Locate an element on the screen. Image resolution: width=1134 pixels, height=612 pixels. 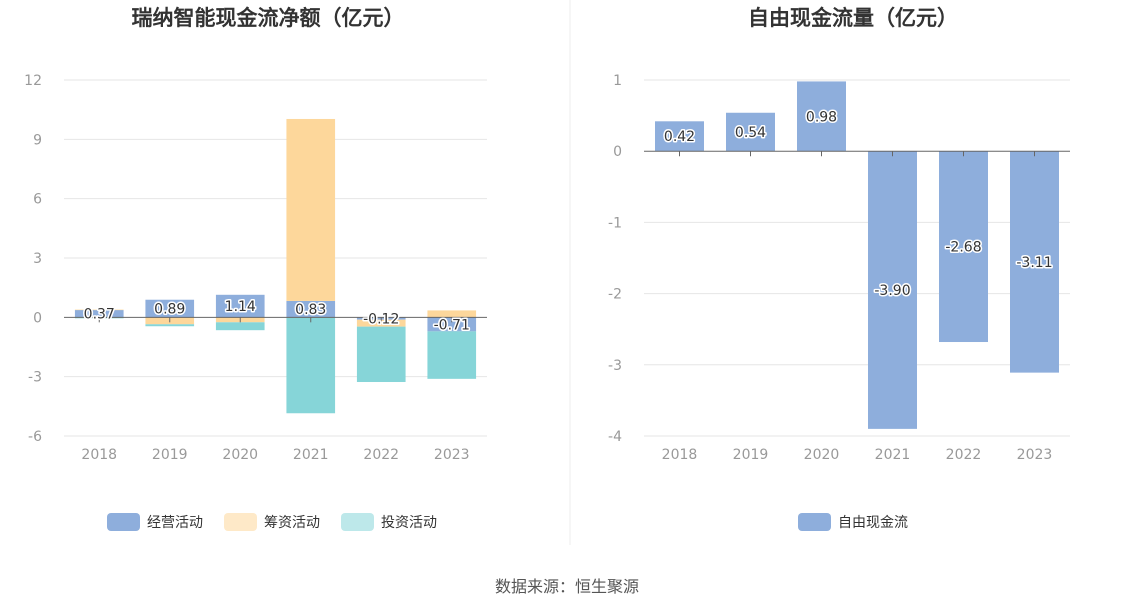
data-label-2019: 0.89 is located at coordinates (169, 310).